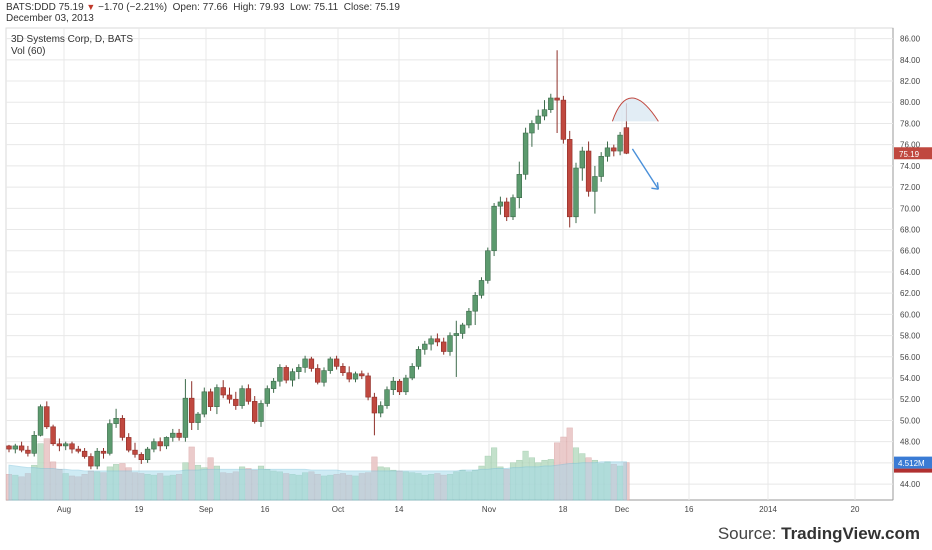  I want to click on source-prefix: Source:, so click(749, 533).